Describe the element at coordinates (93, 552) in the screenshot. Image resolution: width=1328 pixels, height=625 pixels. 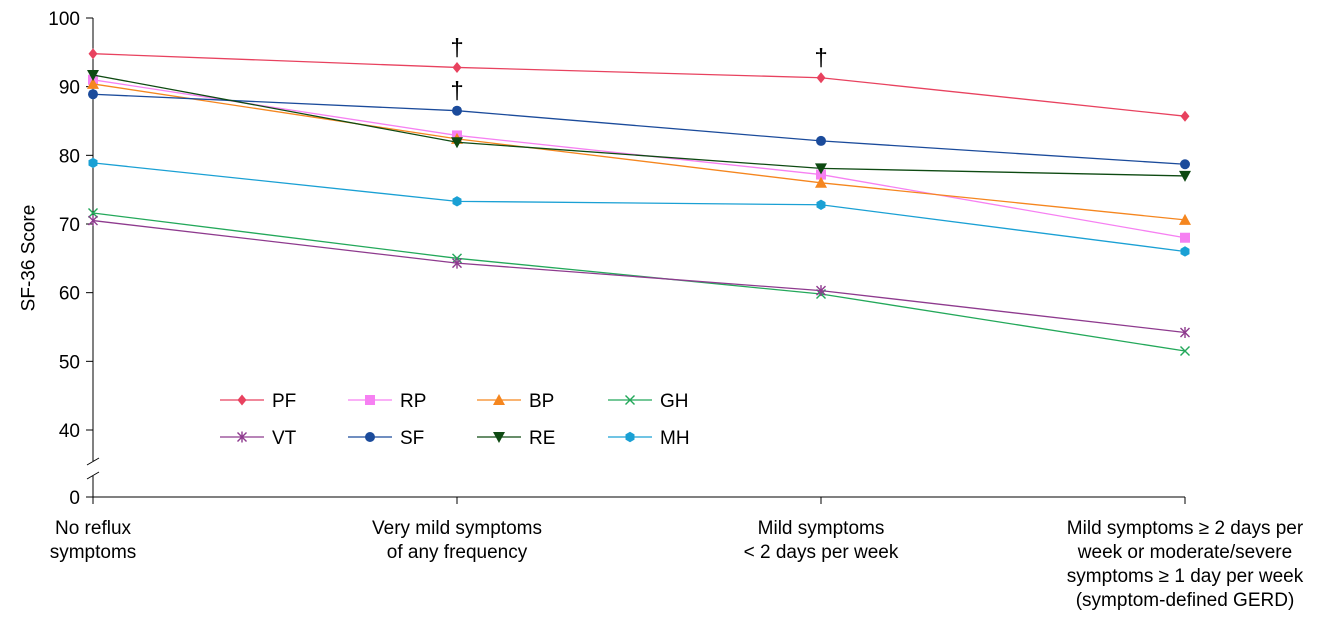
I see `x-tick-label-line: symptoms` at that location.